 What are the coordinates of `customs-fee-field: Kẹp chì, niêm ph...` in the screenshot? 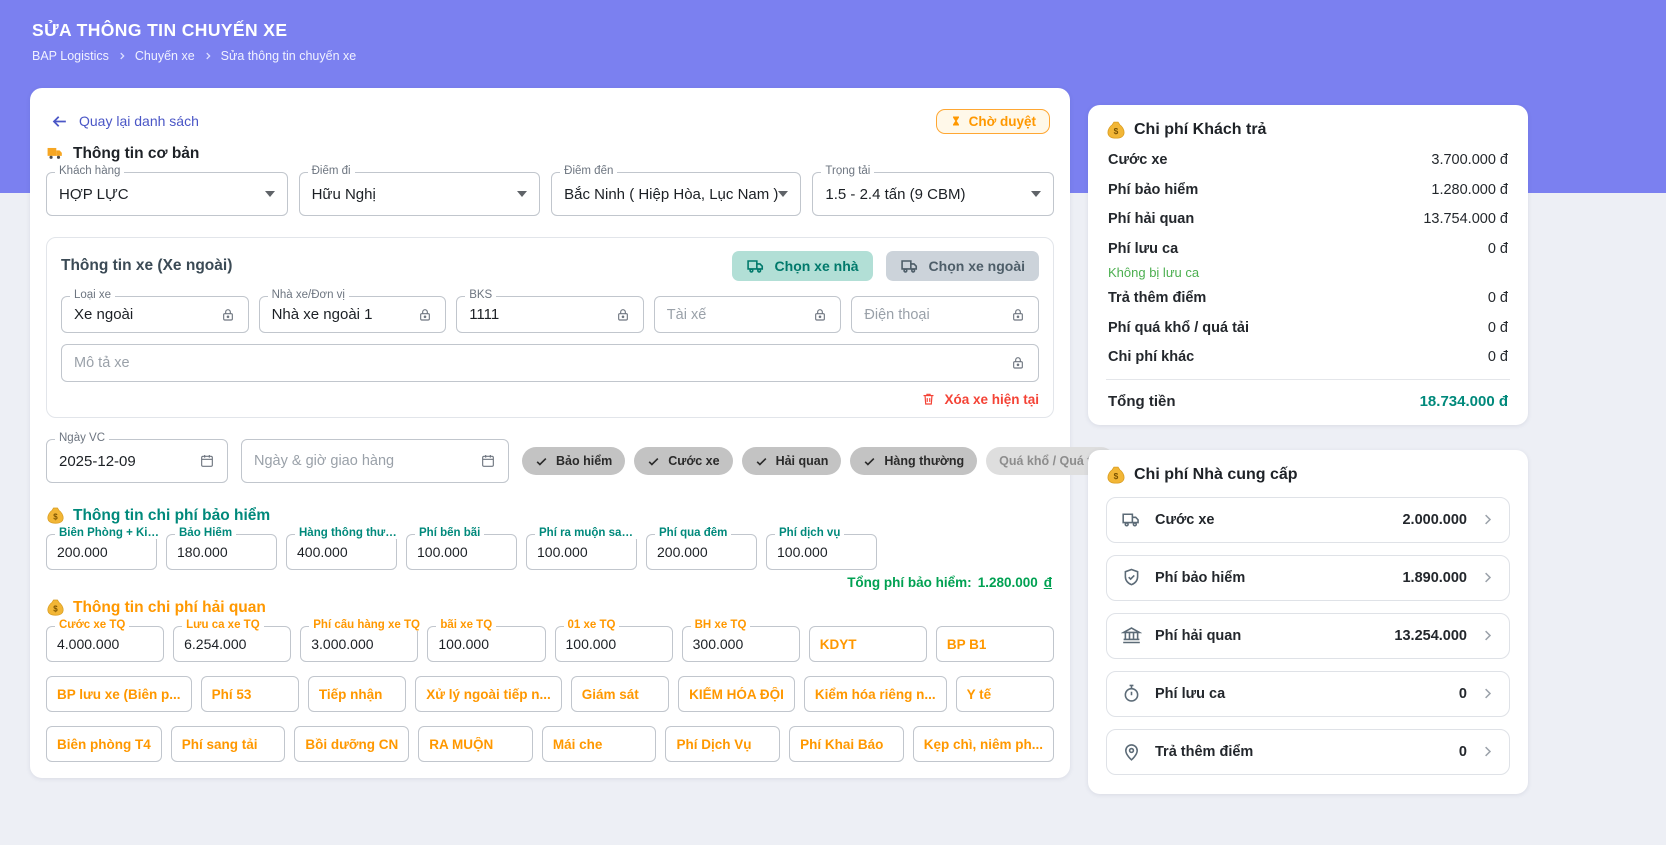 It's located at (983, 744).